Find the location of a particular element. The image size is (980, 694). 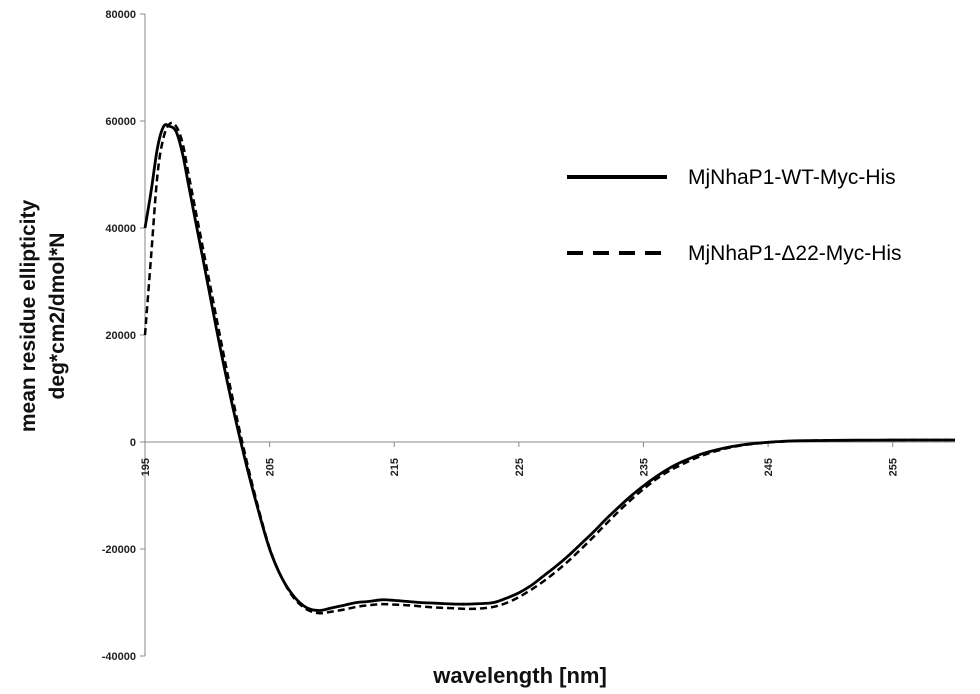

y-tick-label: -40000 is located at coordinates (119, 657).